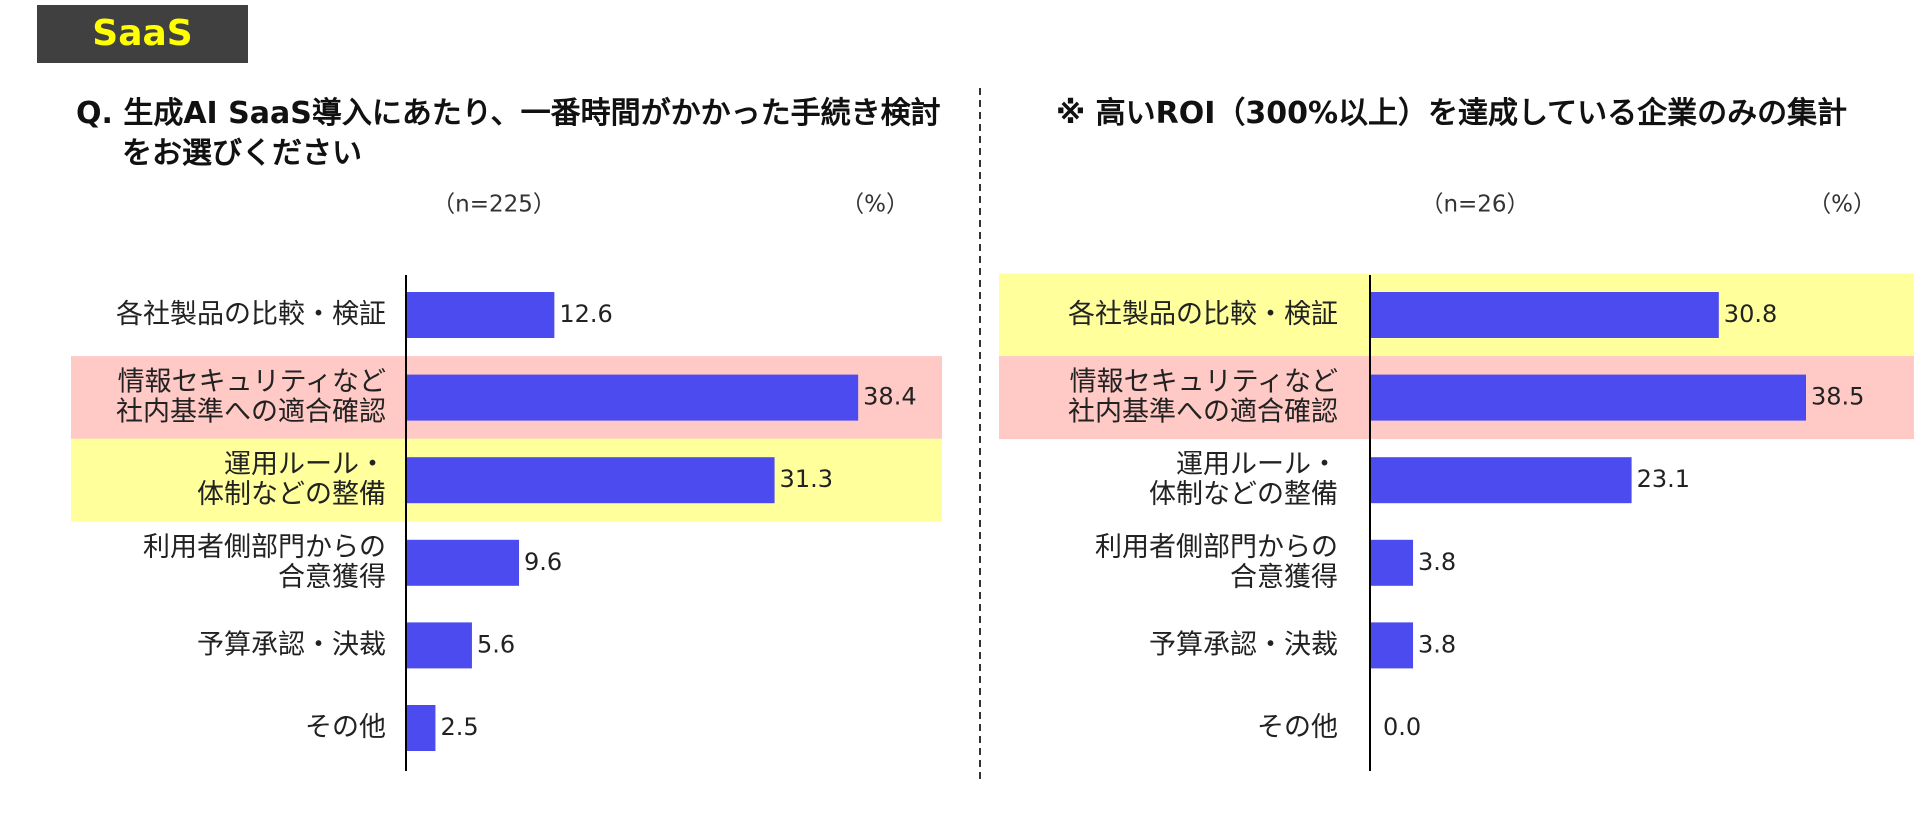 Image resolution: width=1914 pixels, height=820 pixels. Describe the element at coordinates (1452, 113) in the screenshot. I see `chart-title: ※ 高いROI（300%以上）を達成している企業のみの集計` at that location.